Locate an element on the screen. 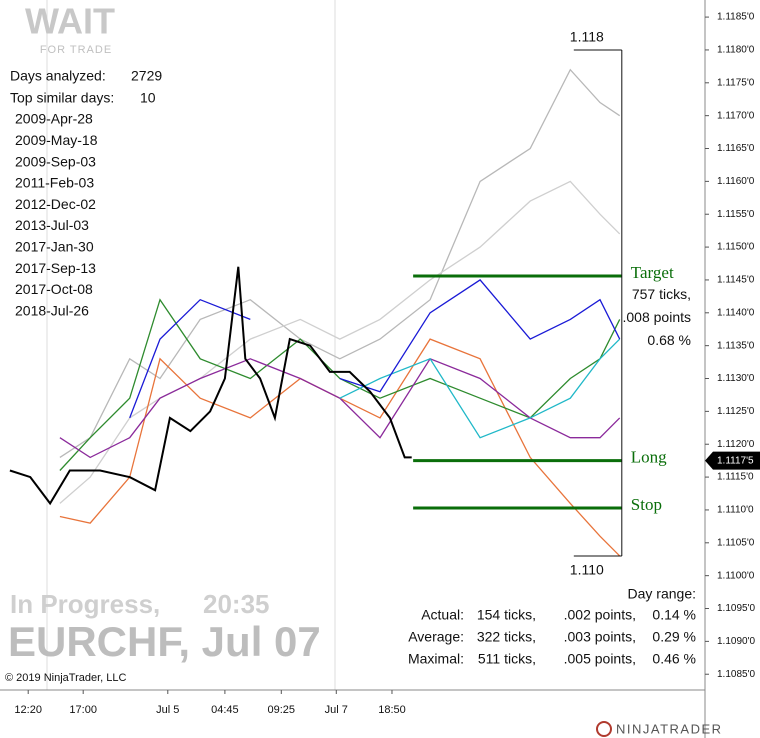 The height and width of the screenshot is (738, 760). level-note: 757 ticks, is located at coordinates (661, 294).